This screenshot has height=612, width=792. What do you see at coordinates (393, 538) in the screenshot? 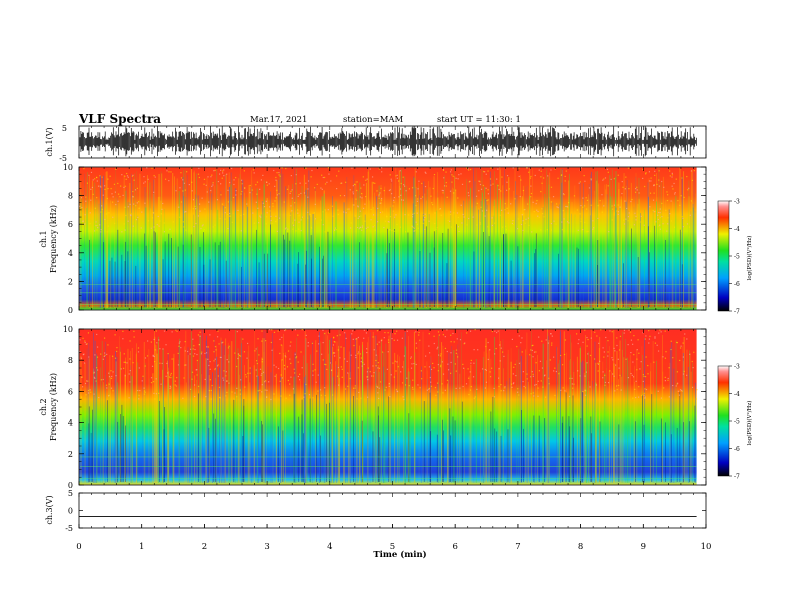
I see `time-axis: 0 1 2 3 4 5 6 7 8 9 10` at bounding box center [393, 538].